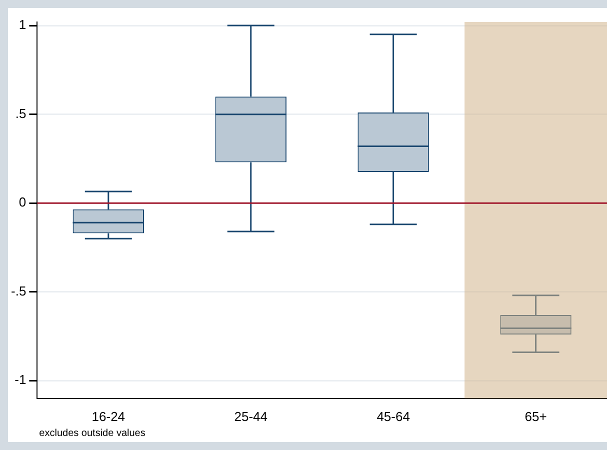 This screenshot has height=450, width=607. What do you see at coordinates (22, 202) in the screenshot?
I see `y-tick-label: 0` at bounding box center [22, 202].